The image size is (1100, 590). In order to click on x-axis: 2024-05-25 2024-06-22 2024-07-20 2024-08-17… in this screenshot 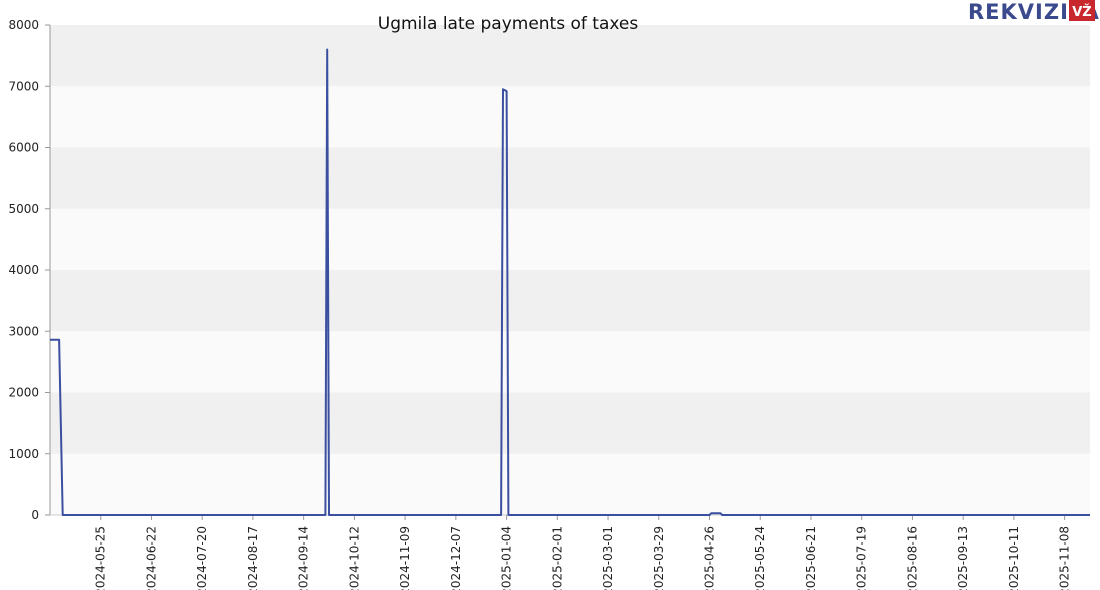, I will do `click(570, 552)`.